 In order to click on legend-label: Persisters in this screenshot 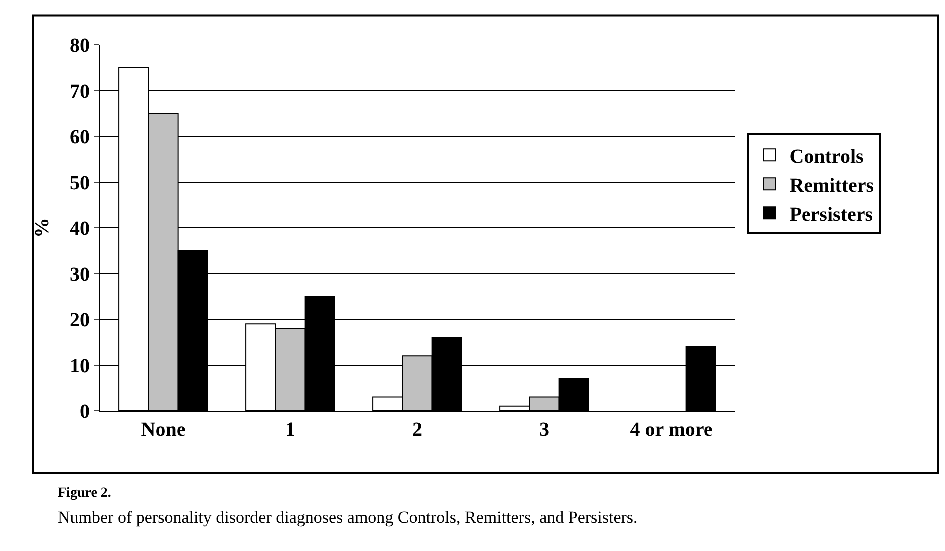, I will do `click(832, 215)`.